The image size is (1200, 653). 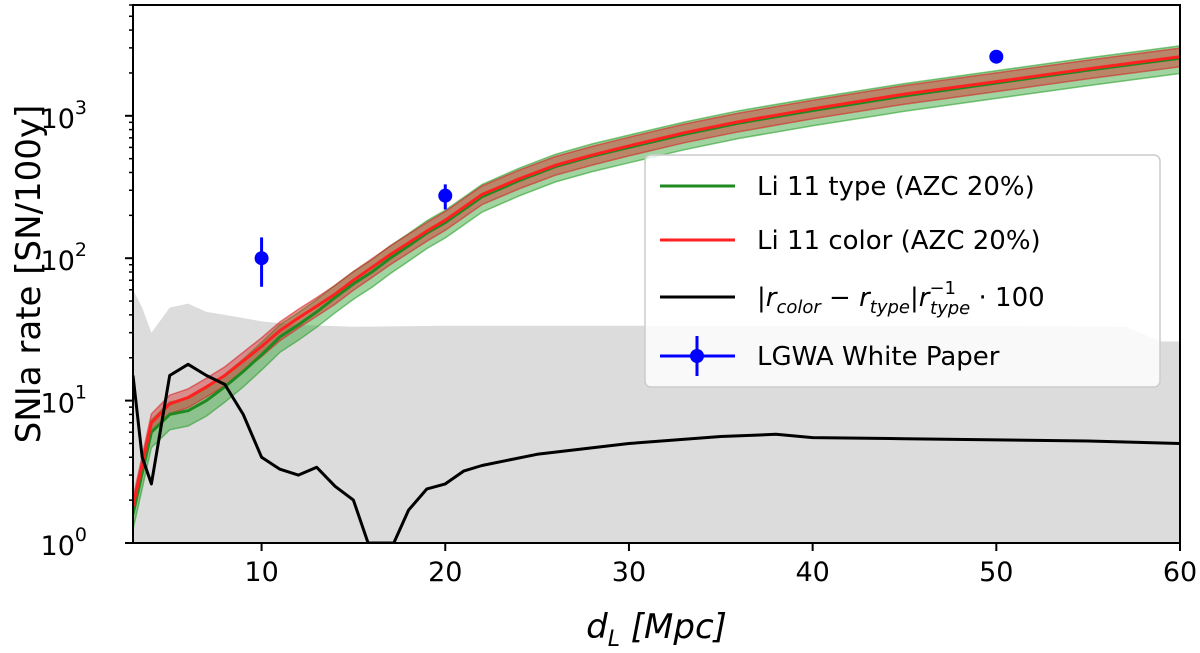 I want to click on legend-label: Li 11 type (AZC 20%), so click(x=896, y=187).